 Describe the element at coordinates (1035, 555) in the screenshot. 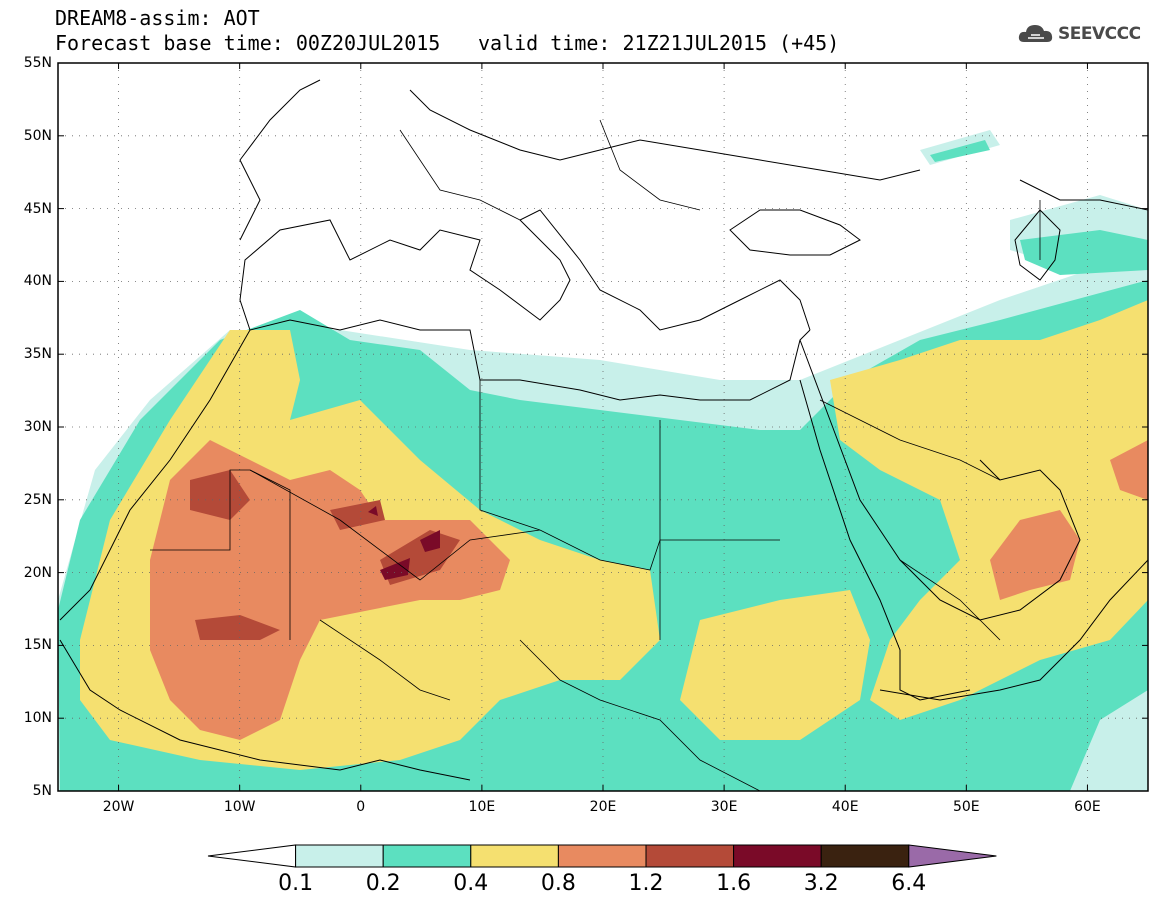

I see `aot-region-0.8-arabia` at that location.